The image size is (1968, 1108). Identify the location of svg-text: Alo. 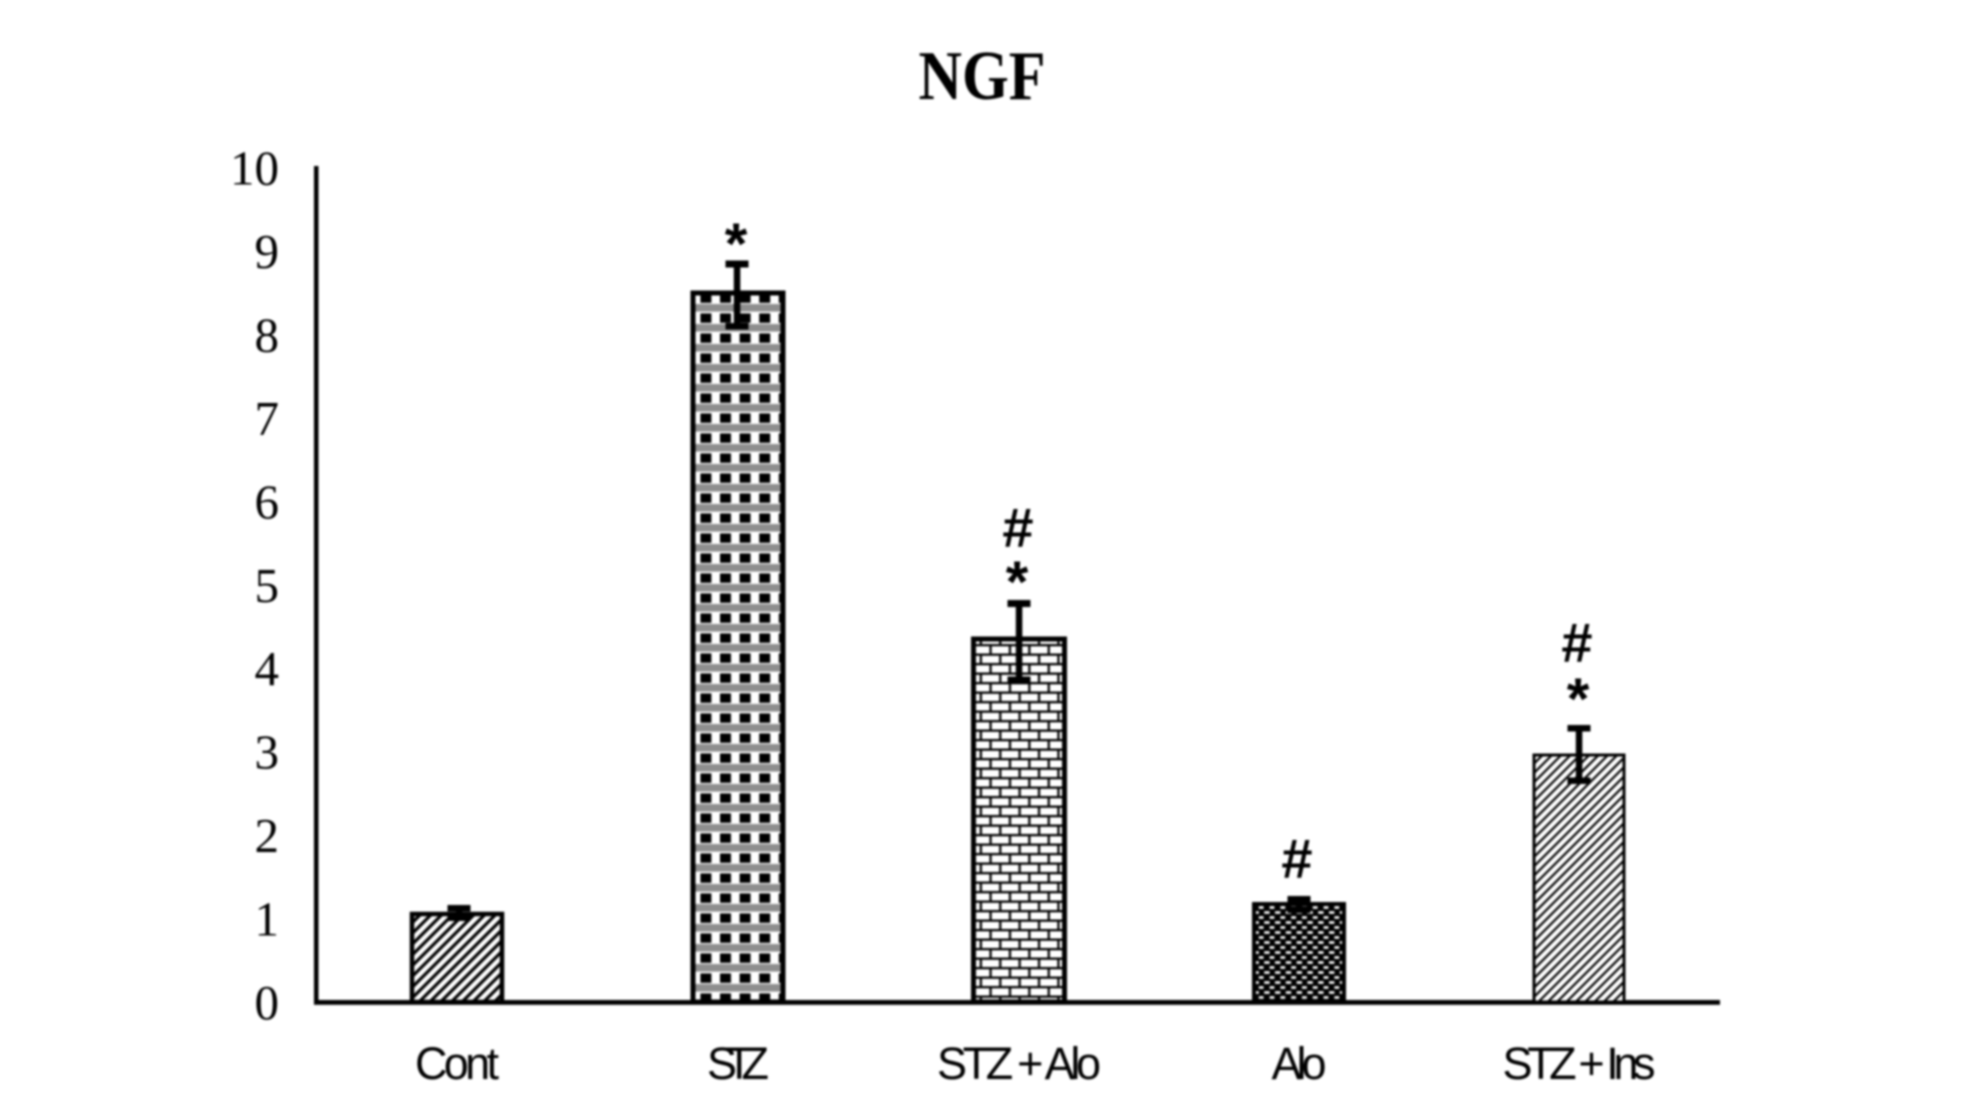
(1299, 1063).